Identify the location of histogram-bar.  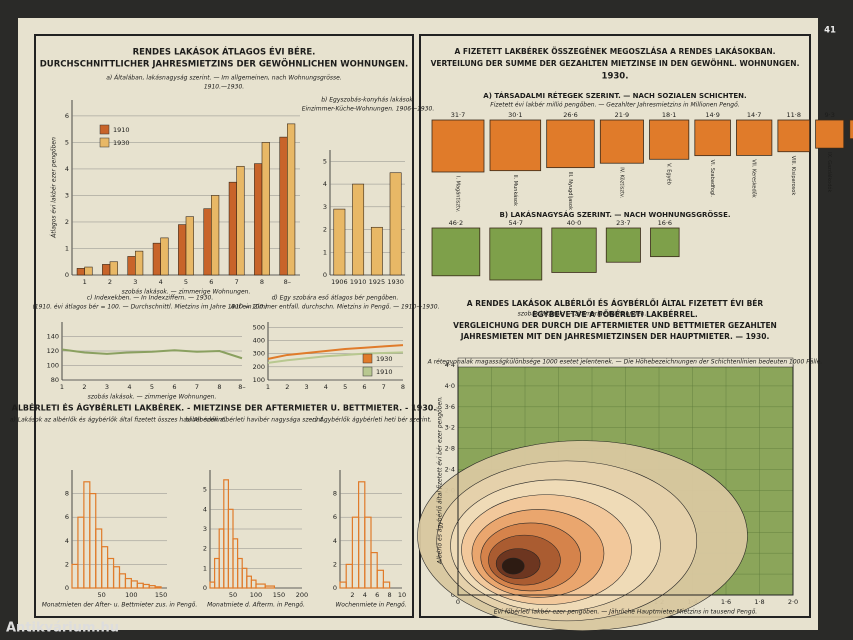
(386, 585).